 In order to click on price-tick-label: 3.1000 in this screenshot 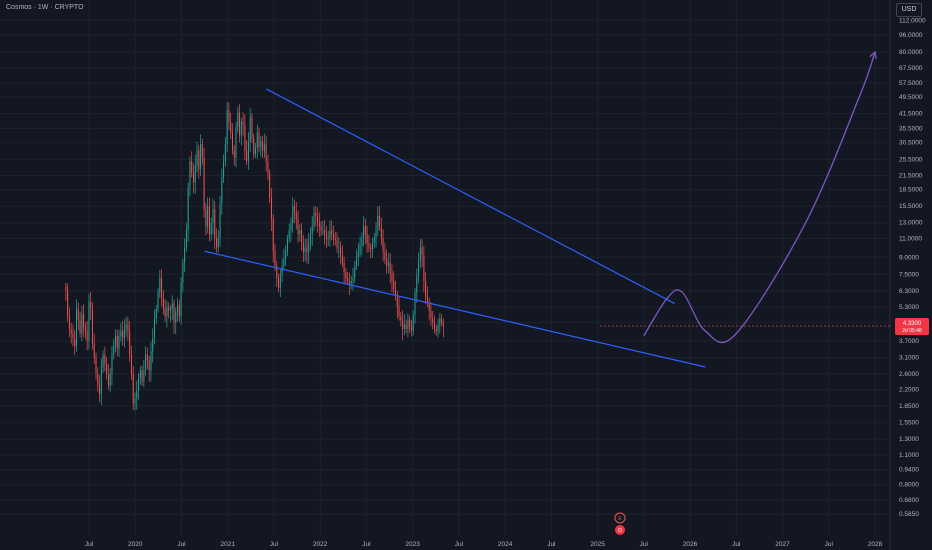, I will do `click(909, 357)`.